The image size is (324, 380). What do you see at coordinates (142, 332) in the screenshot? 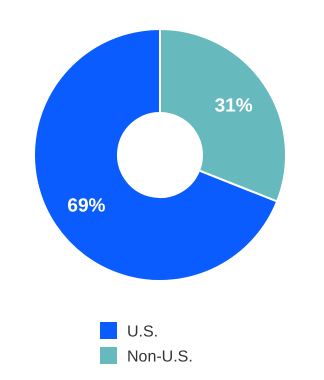
I see `legend-label: U.S.` at bounding box center [142, 332].